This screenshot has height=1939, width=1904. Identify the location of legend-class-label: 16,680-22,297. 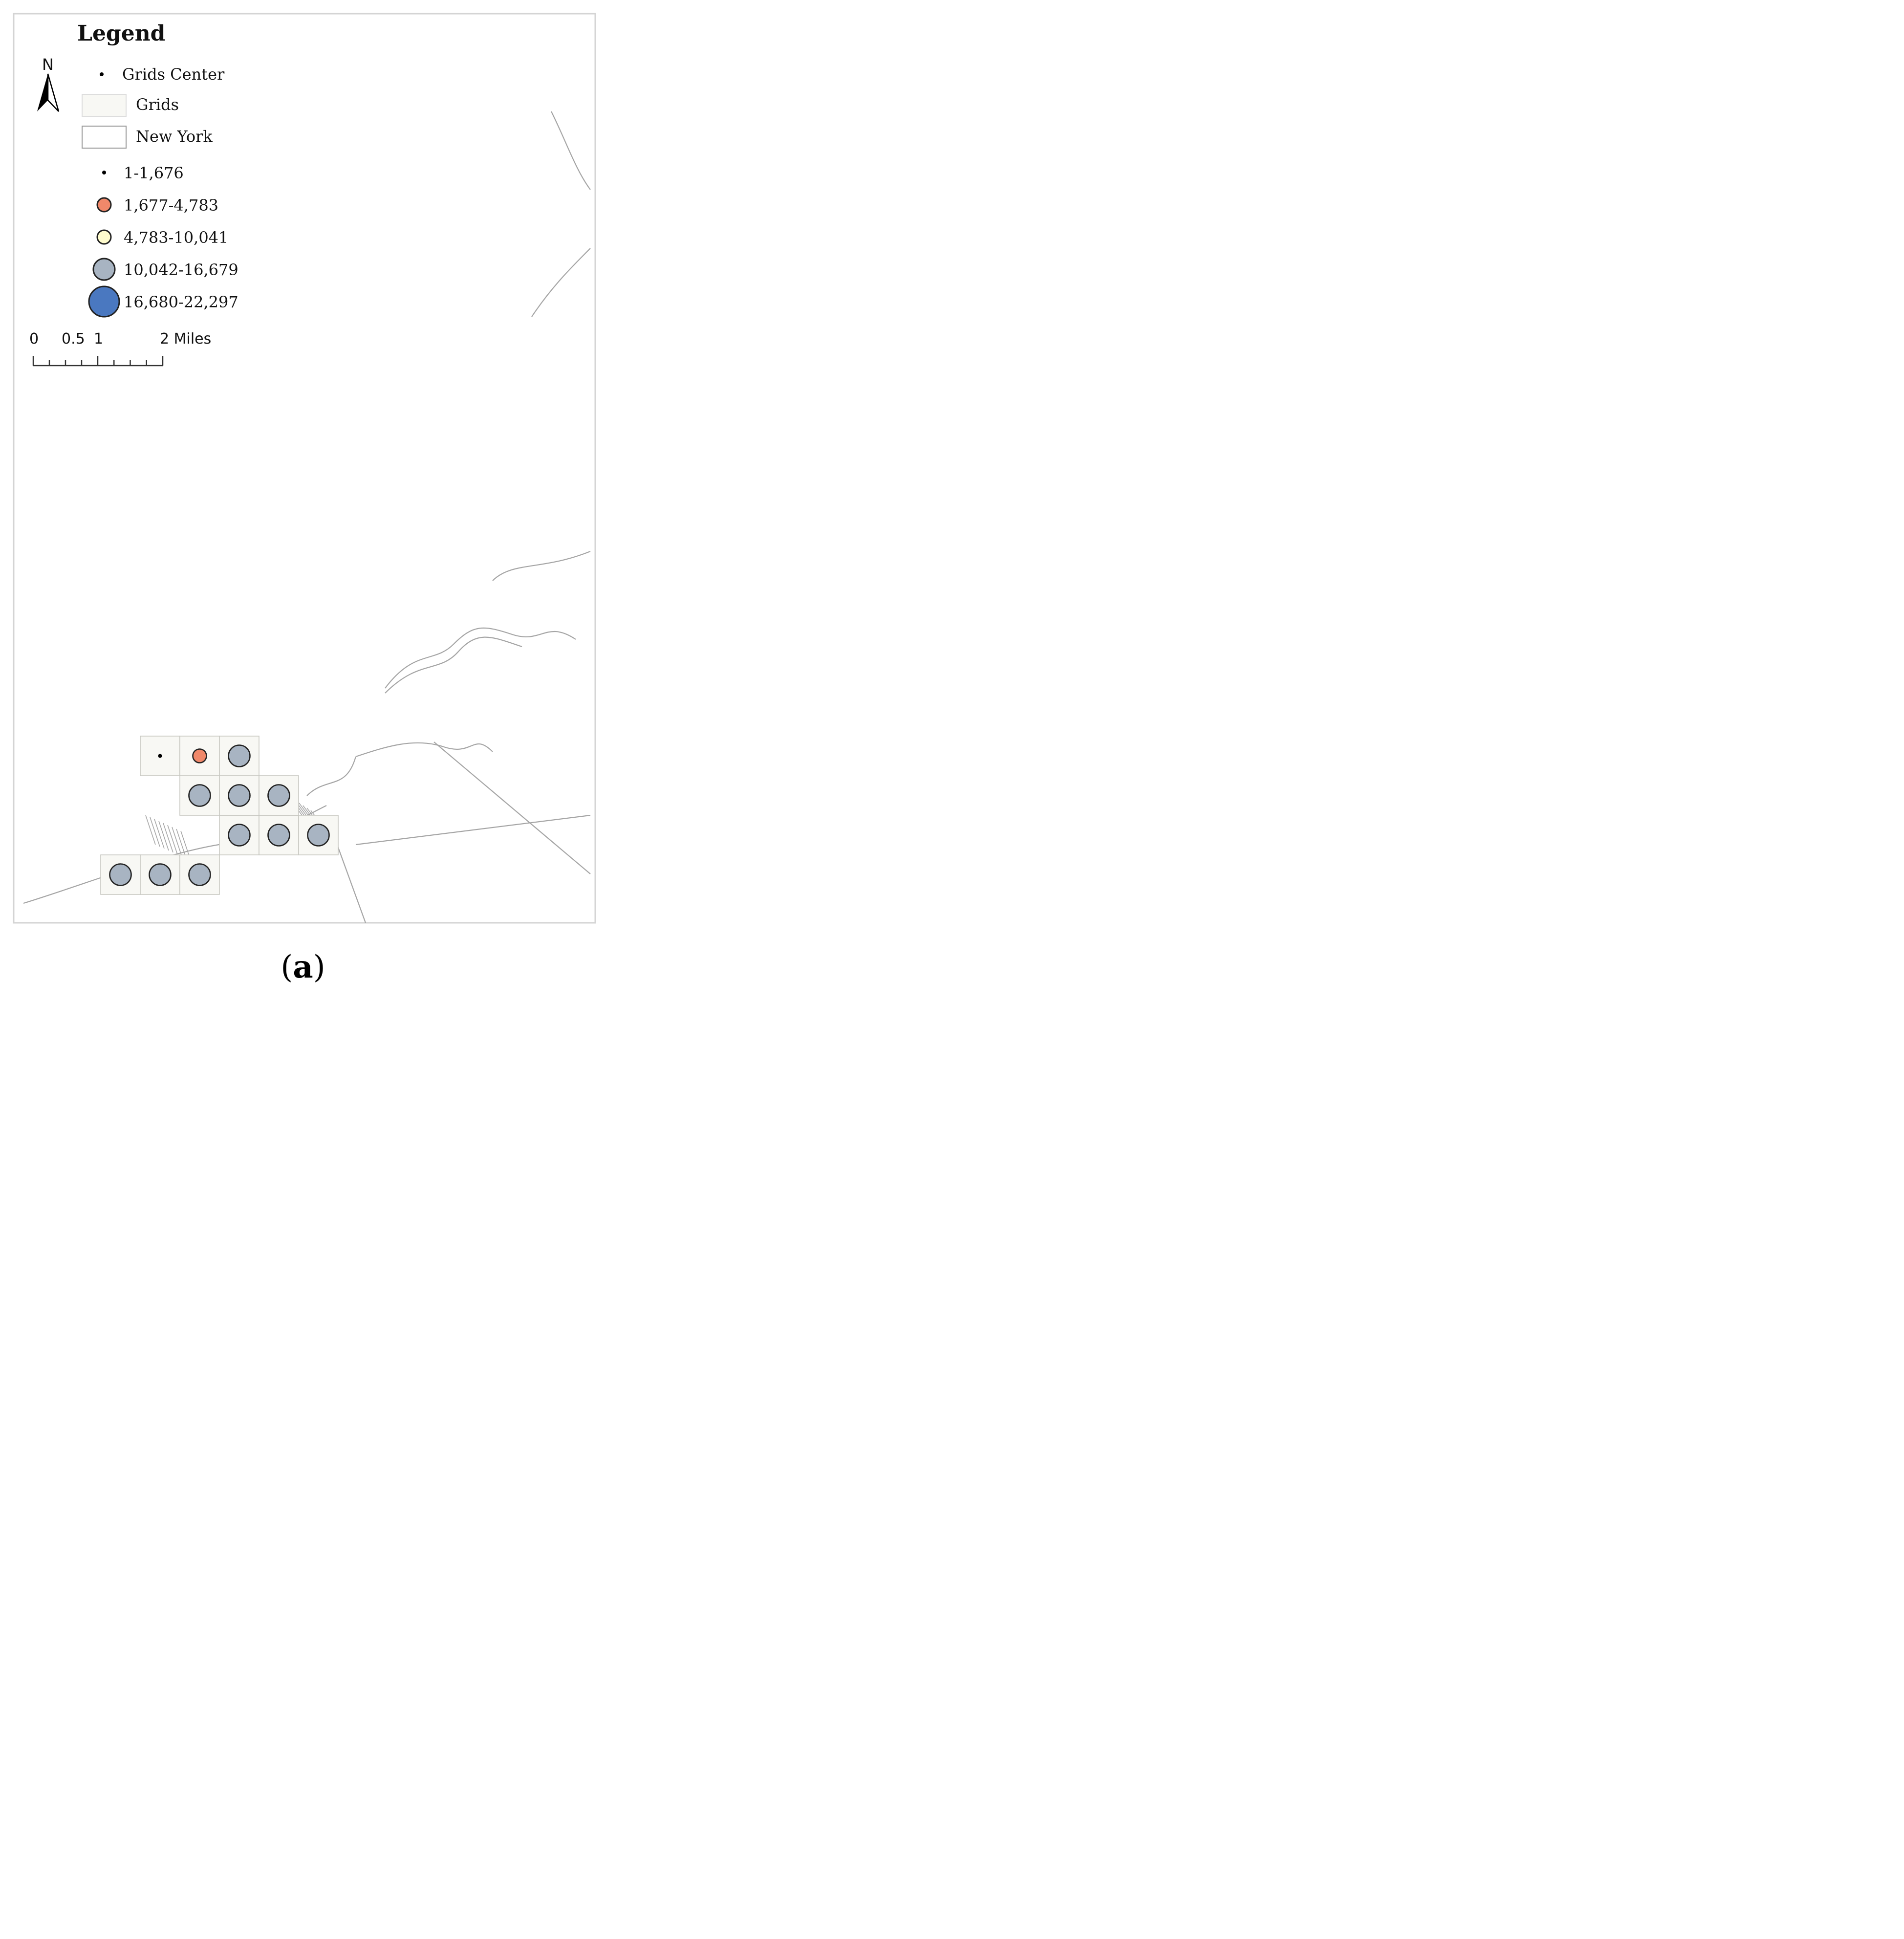
(181, 302).